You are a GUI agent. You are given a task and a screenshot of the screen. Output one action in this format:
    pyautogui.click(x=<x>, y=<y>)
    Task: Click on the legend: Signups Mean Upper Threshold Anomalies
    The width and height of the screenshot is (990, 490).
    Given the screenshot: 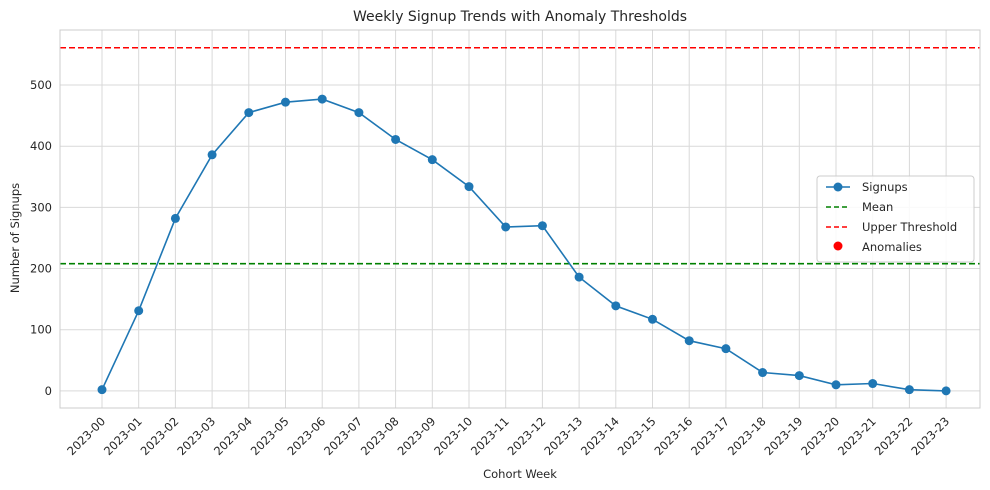 What is the action you would take?
    pyautogui.click(x=895, y=219)
    